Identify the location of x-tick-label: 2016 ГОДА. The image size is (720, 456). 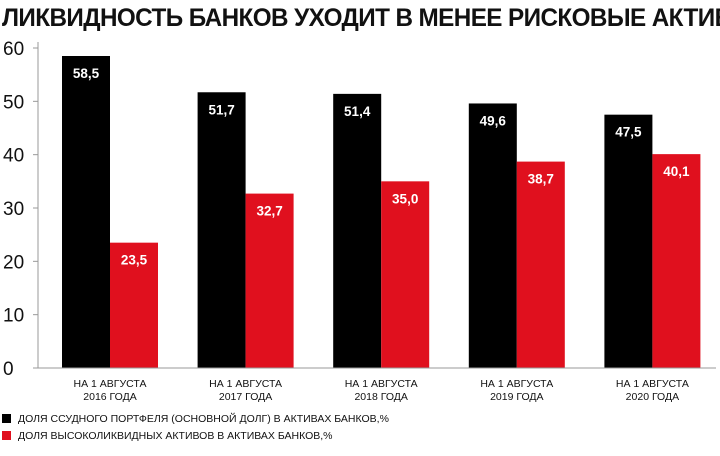
(109, 397).